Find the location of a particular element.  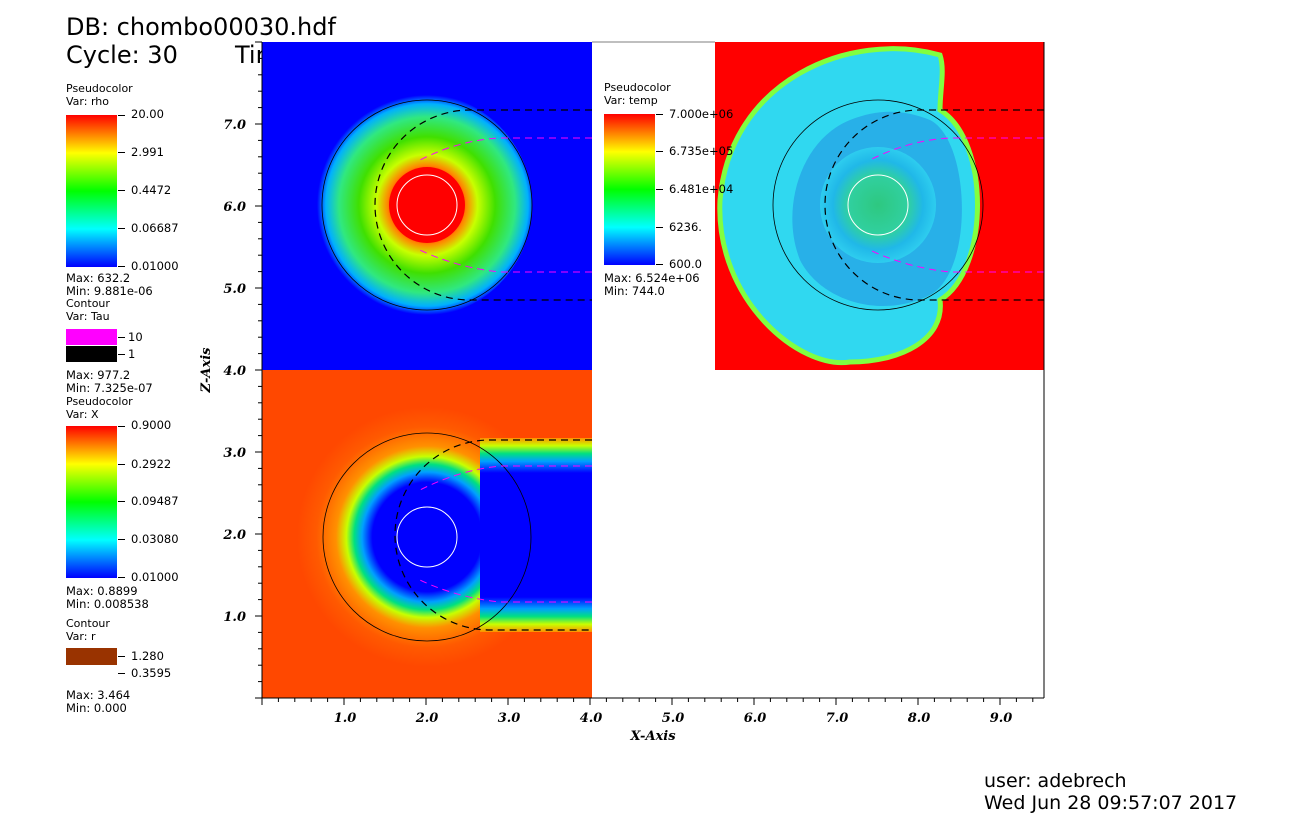

legend-x-plot: Pseudocolor is located at coordinates (99, 401).